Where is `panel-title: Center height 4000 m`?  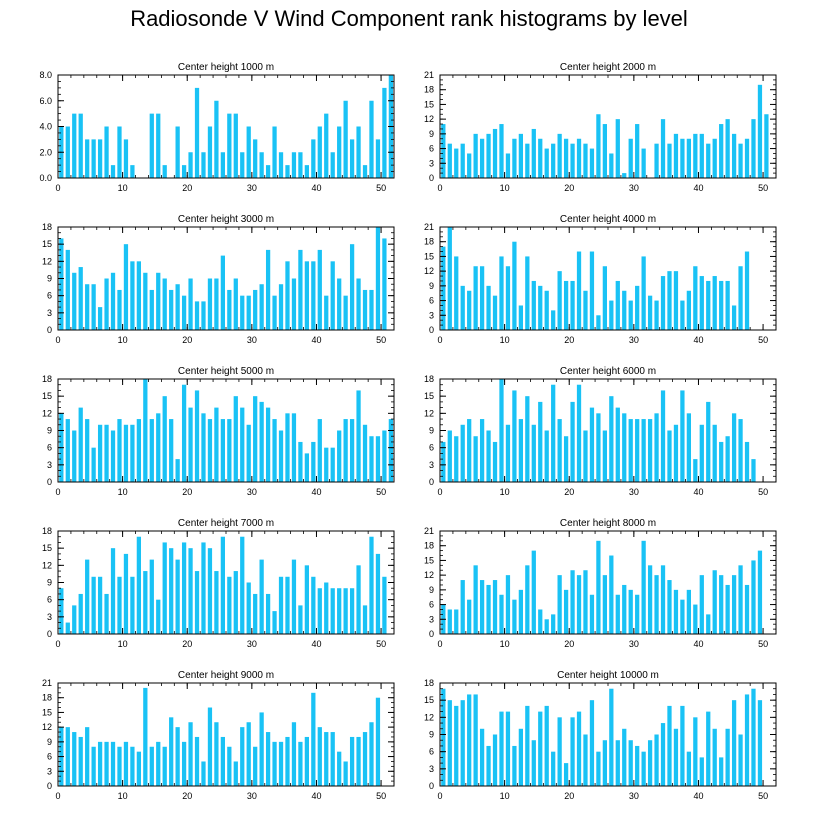
panel-title: Center height 4000 m is located at coordinates (608, 219).